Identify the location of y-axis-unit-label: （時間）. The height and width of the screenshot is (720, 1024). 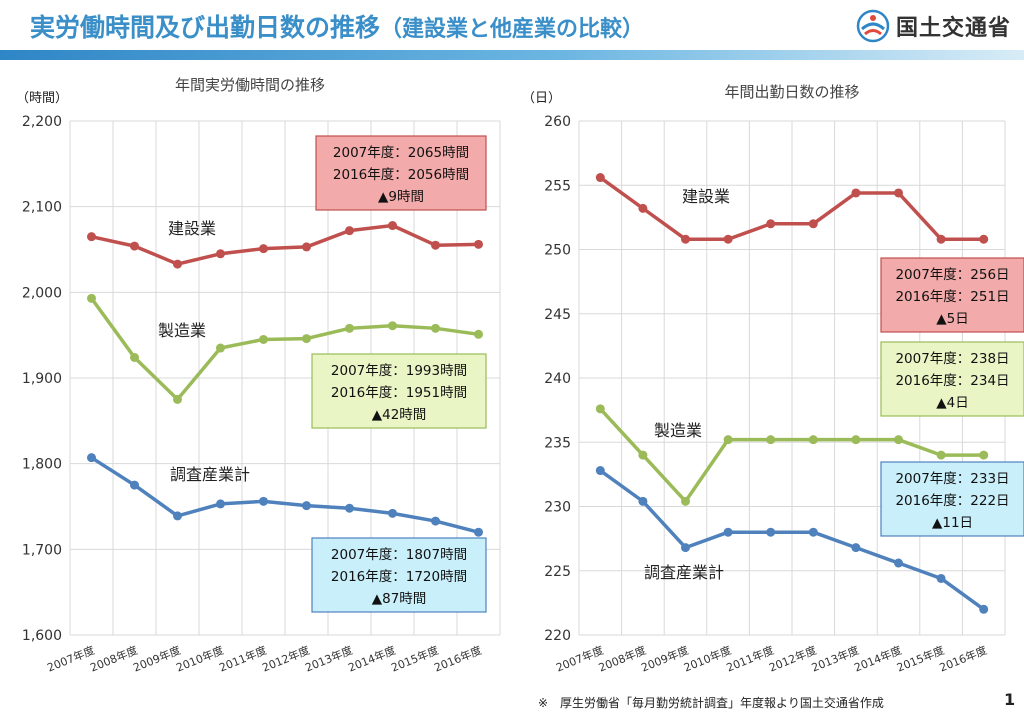
(42, 98).